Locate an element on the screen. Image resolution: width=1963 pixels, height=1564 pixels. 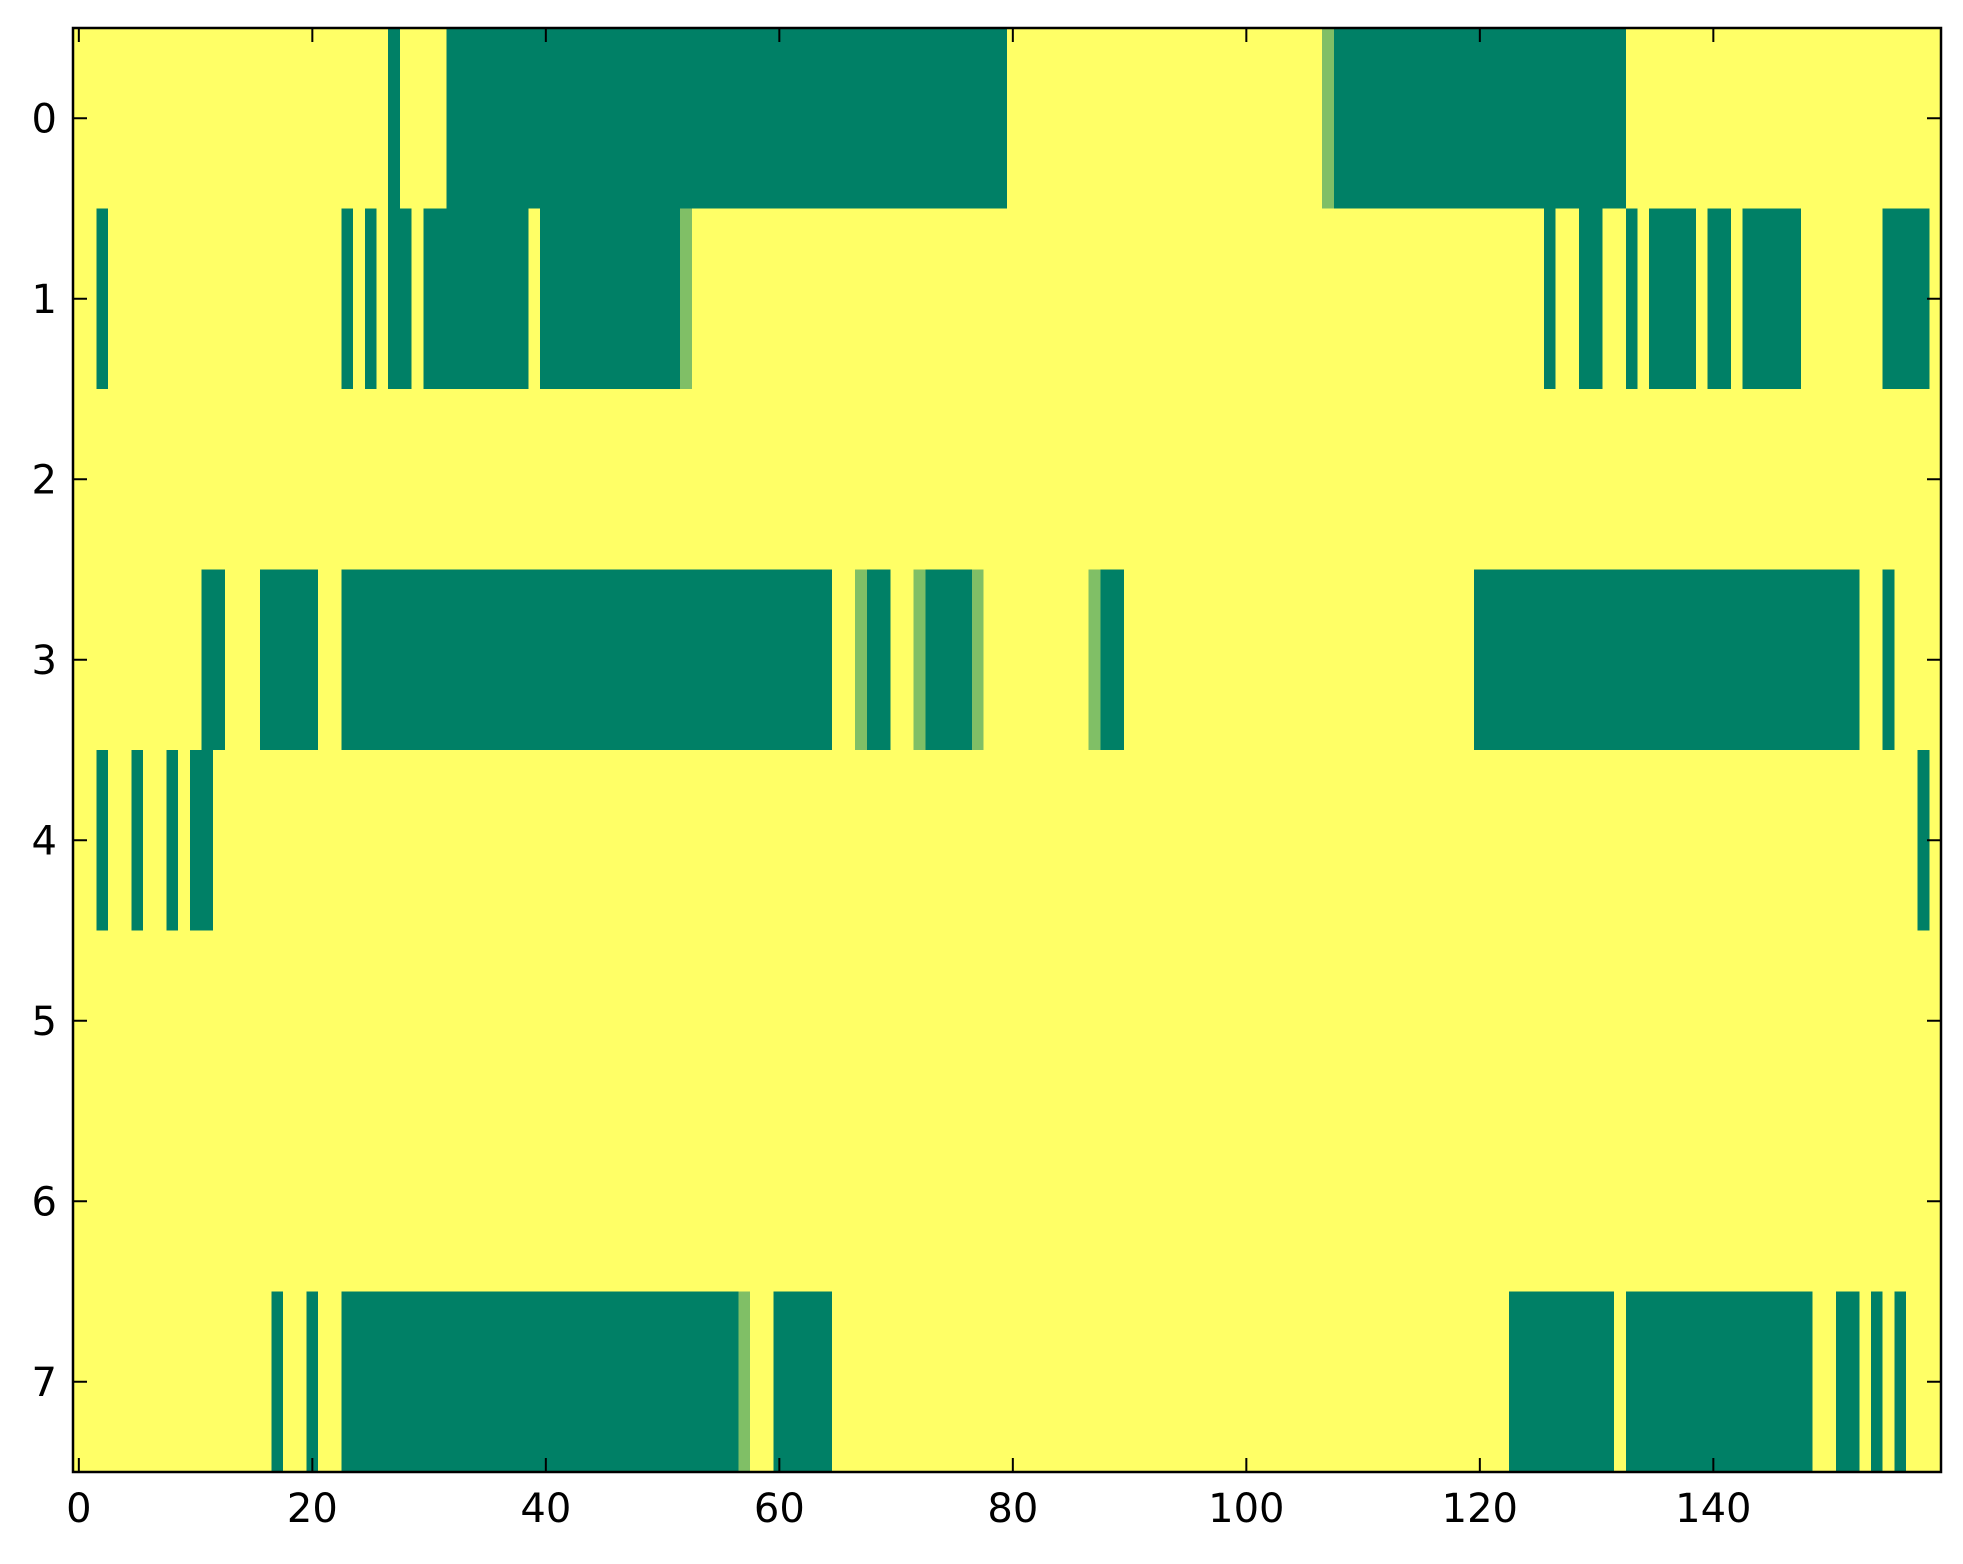
y-tick-label: 7 is located at coordinates (44, 1383).